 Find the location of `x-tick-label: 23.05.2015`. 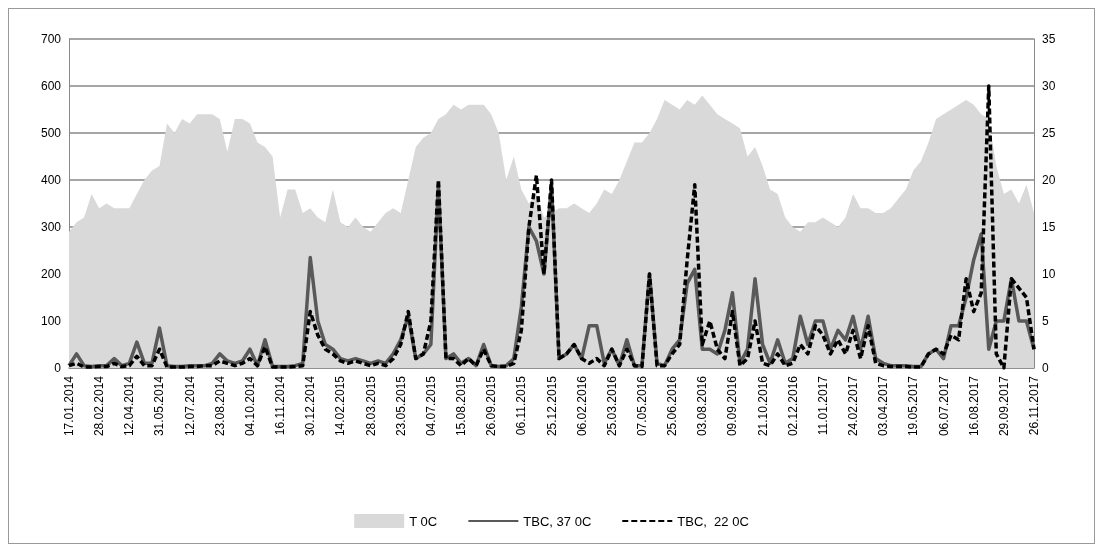

x-tick-label: 23.05.2015 is located at coordinates (400, 406).